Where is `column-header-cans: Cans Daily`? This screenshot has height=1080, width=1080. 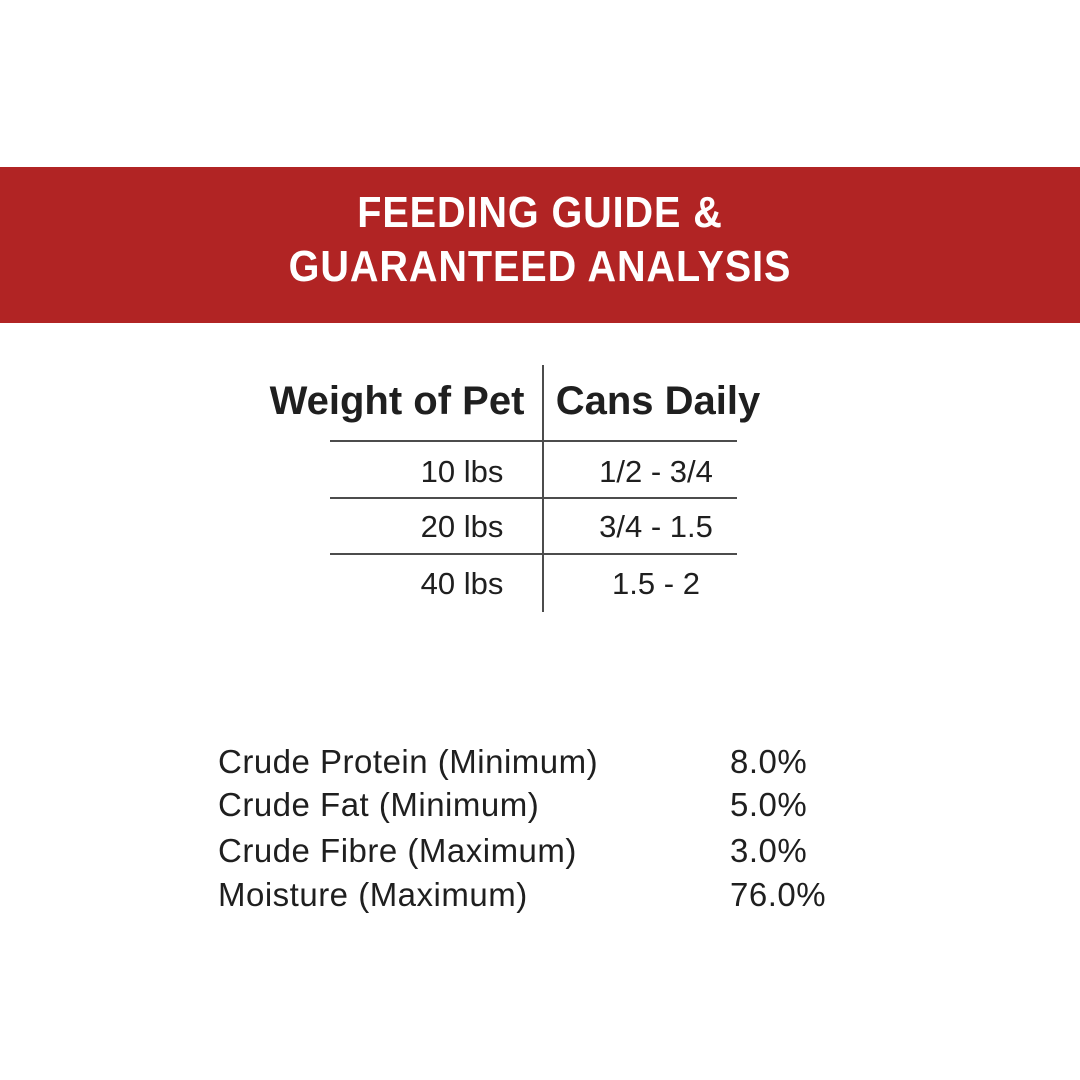
column-header-cans: Cans Daily is located at coordinates (658, 401).